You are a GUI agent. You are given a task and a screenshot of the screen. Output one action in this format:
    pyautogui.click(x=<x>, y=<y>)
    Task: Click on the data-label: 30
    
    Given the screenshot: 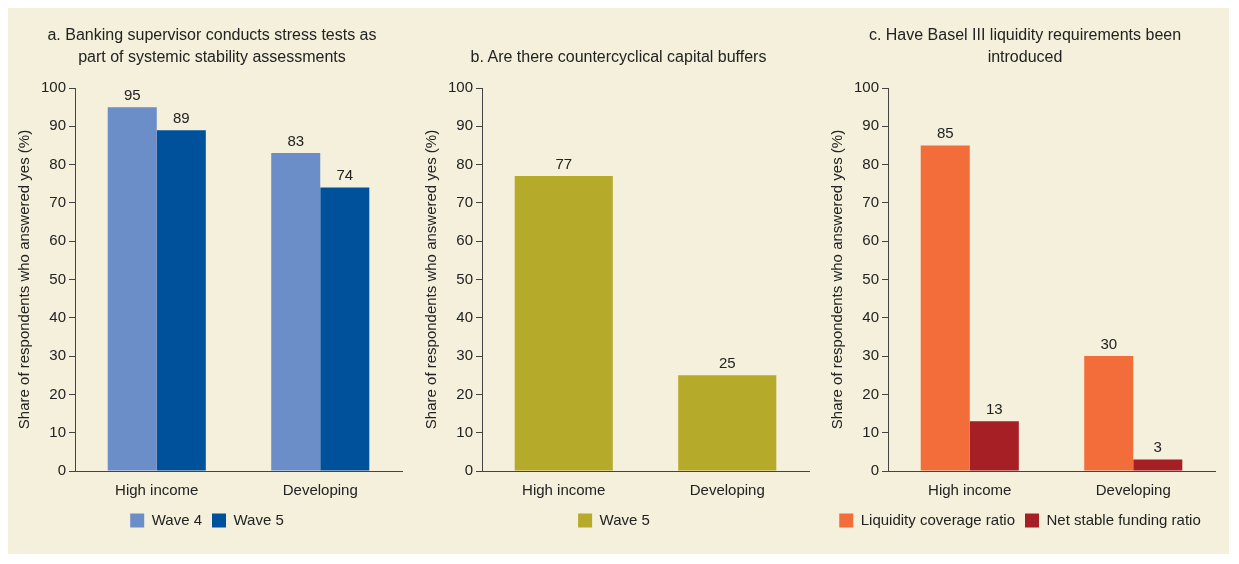 What is the action you would take?
    pyautogui.click(x=1109, y=343)
    